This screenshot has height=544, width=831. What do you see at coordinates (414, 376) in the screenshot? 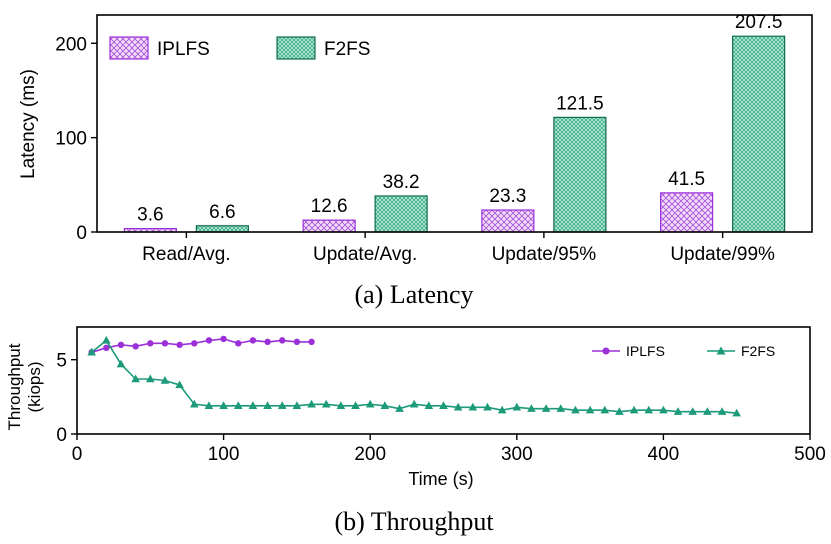
I see `throughput-series` at bounding box center [414, 376].